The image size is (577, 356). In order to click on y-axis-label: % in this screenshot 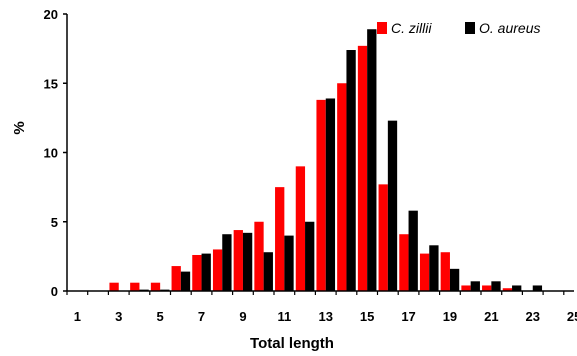, I will do `click(19, 127)`.